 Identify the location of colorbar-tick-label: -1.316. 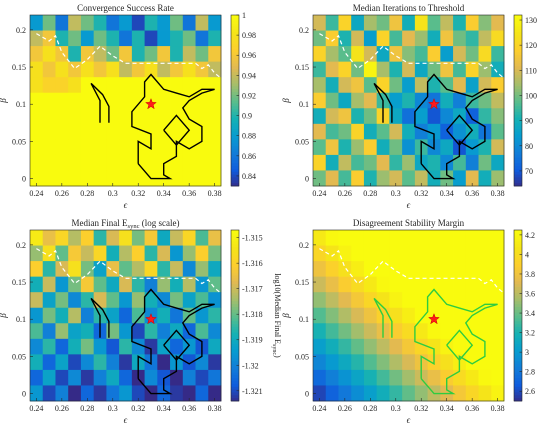
(252, 263).